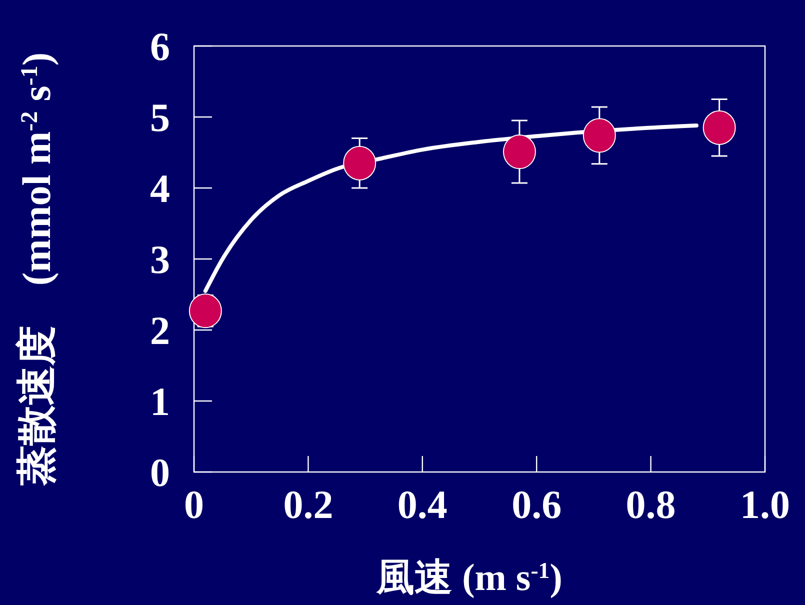  I want to click on x-tick-label: 0.2, so click(308, 504).